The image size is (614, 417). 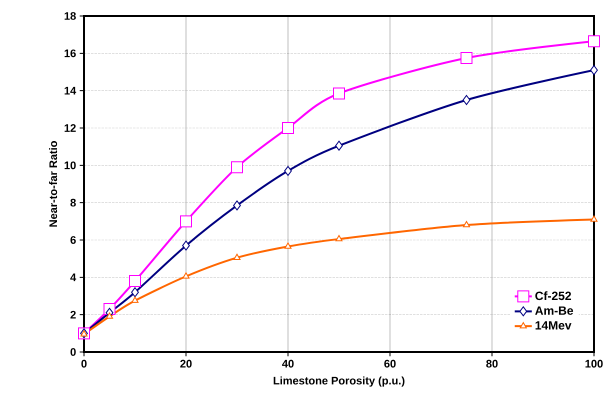 What do you see at coordinates (594, 364) in the screenshot?
I see `x-tick-label: 100` at bounding box center [594, 364].